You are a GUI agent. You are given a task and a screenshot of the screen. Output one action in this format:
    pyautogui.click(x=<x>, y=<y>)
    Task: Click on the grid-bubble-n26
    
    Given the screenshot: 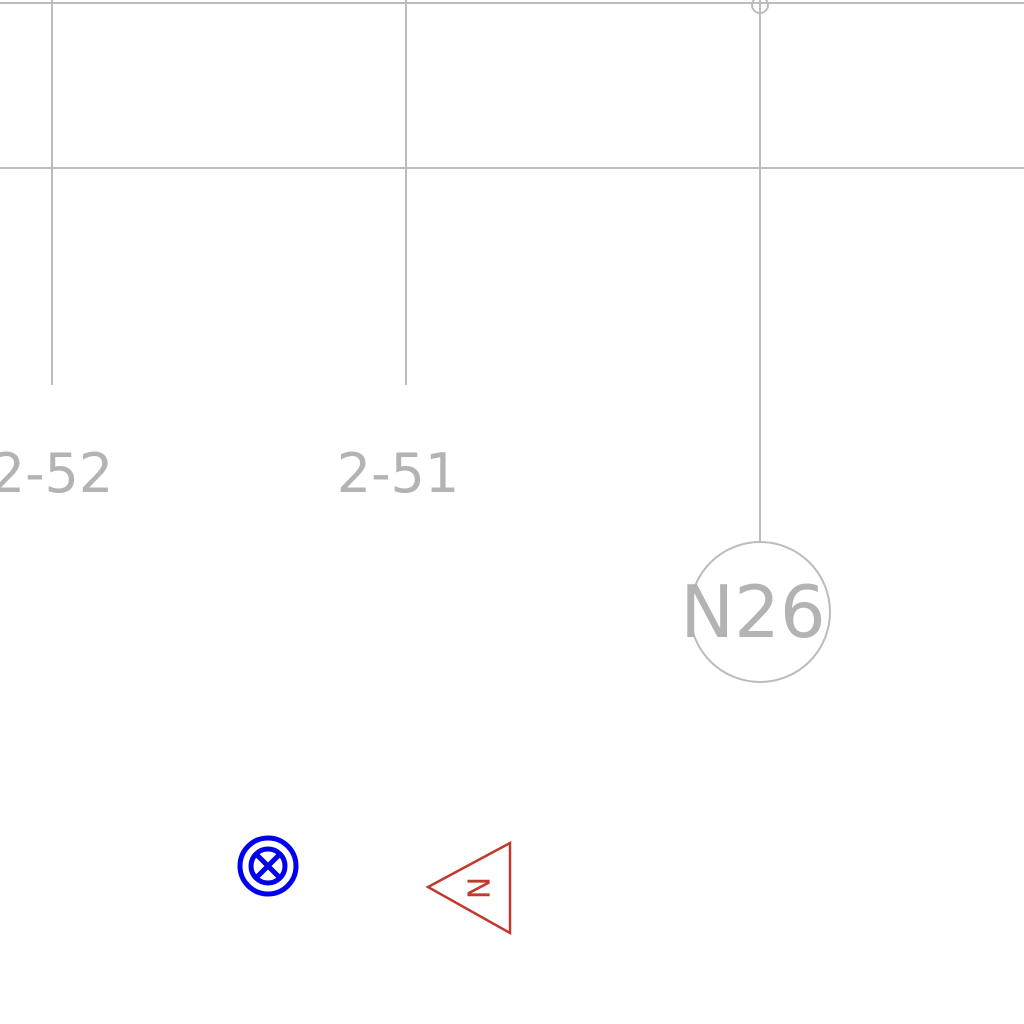 What is the action you would take?
    pyautogui.click(x=760, y=612)
    